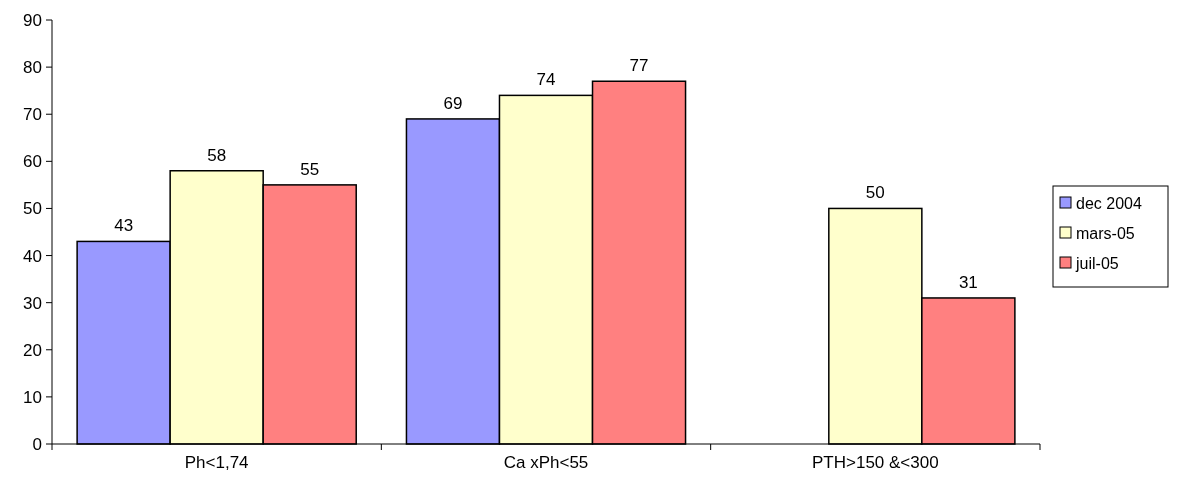 The width and height of the screenshot is (1178, 487). I want to click on legend-label: dec 2004, so click(1109, 203).